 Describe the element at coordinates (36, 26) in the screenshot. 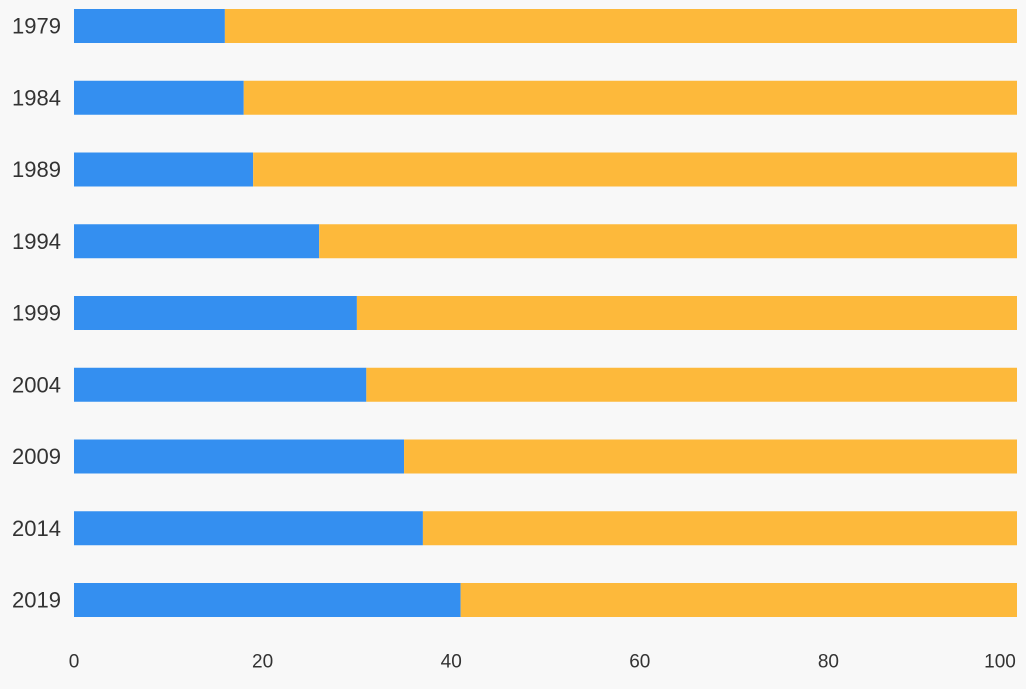

I see `y-tick-label: 1979` at that location.